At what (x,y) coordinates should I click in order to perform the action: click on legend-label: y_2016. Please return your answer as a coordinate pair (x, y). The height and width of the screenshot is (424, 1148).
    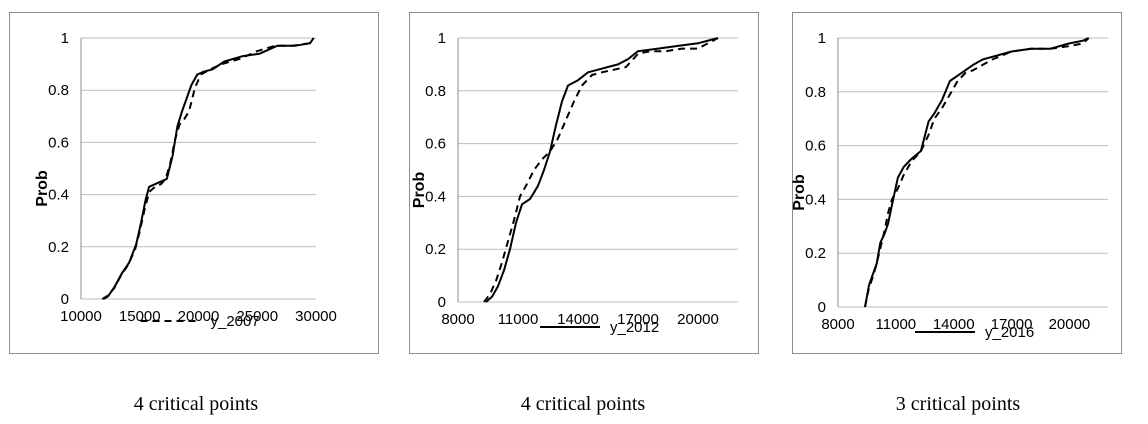
    Looking at the image, I should click on (1009, 332).